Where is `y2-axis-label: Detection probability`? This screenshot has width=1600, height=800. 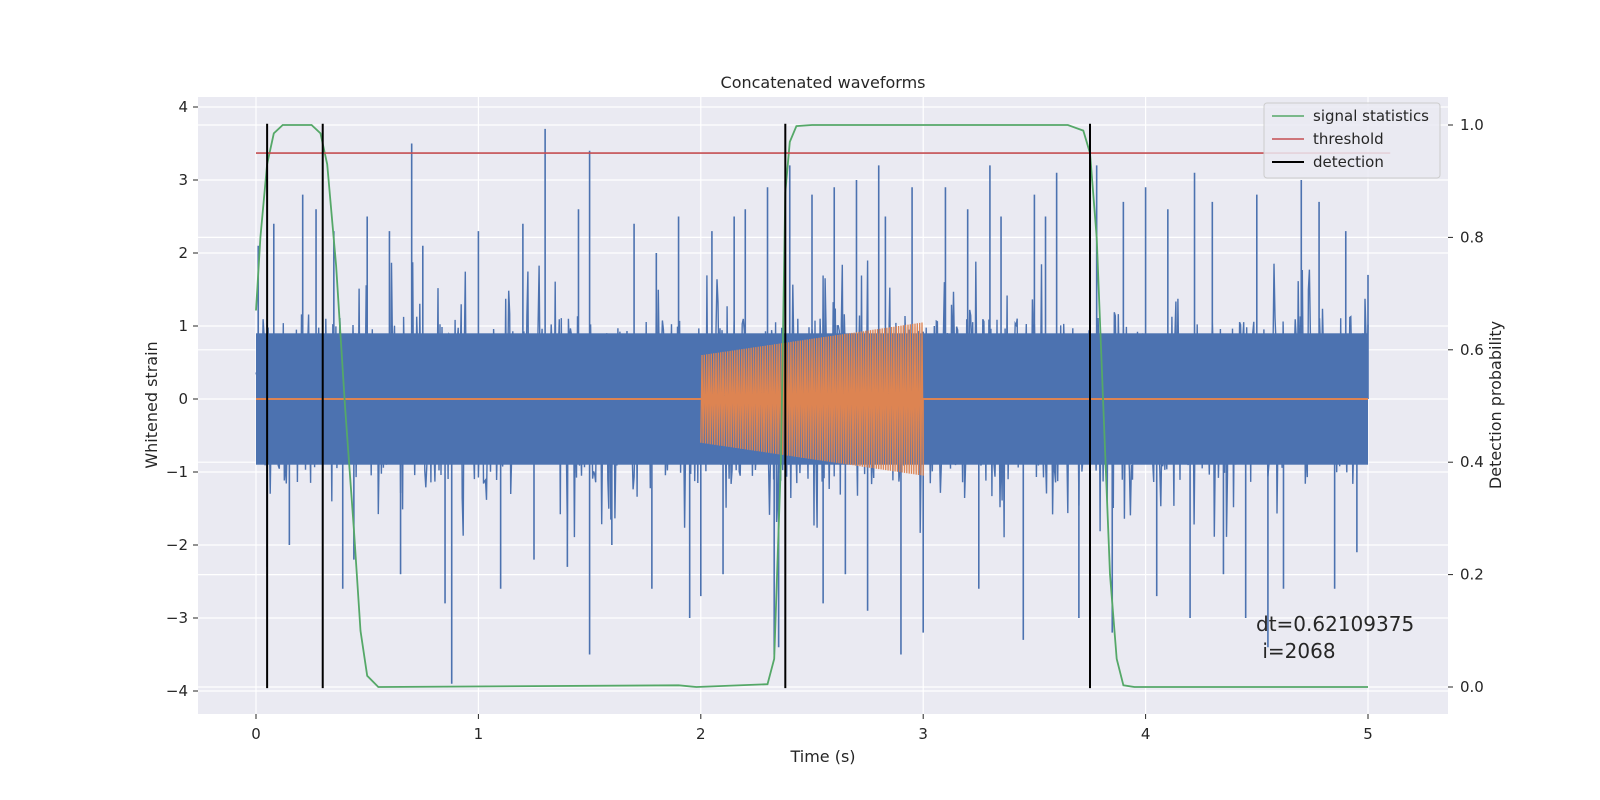 y2-axis-label: Detection probability is located at coordinates (1495, 405).